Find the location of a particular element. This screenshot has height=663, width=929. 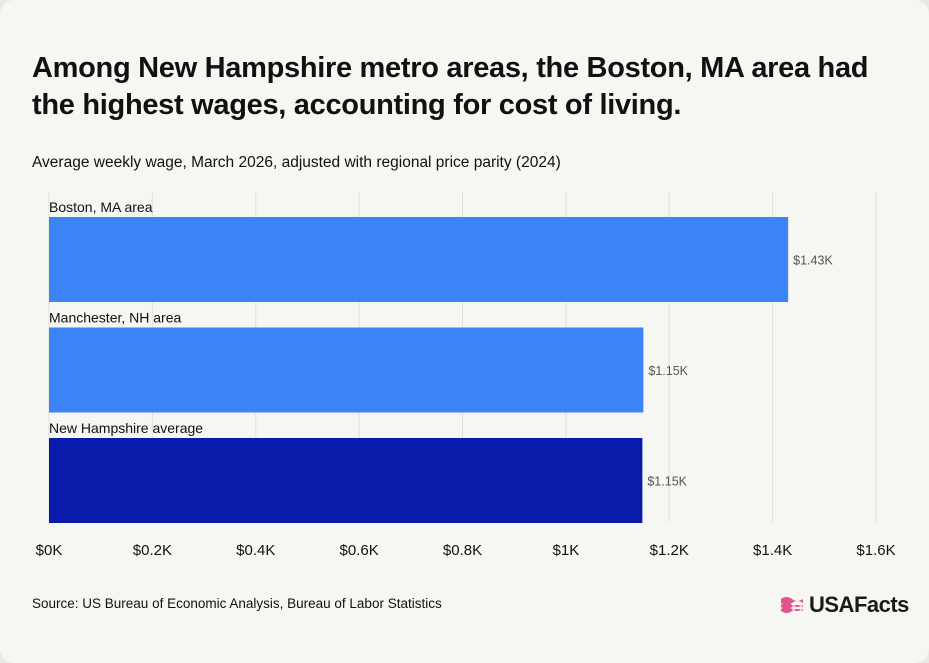

usafacts-flag-icon is located at coordinates (792, 605).